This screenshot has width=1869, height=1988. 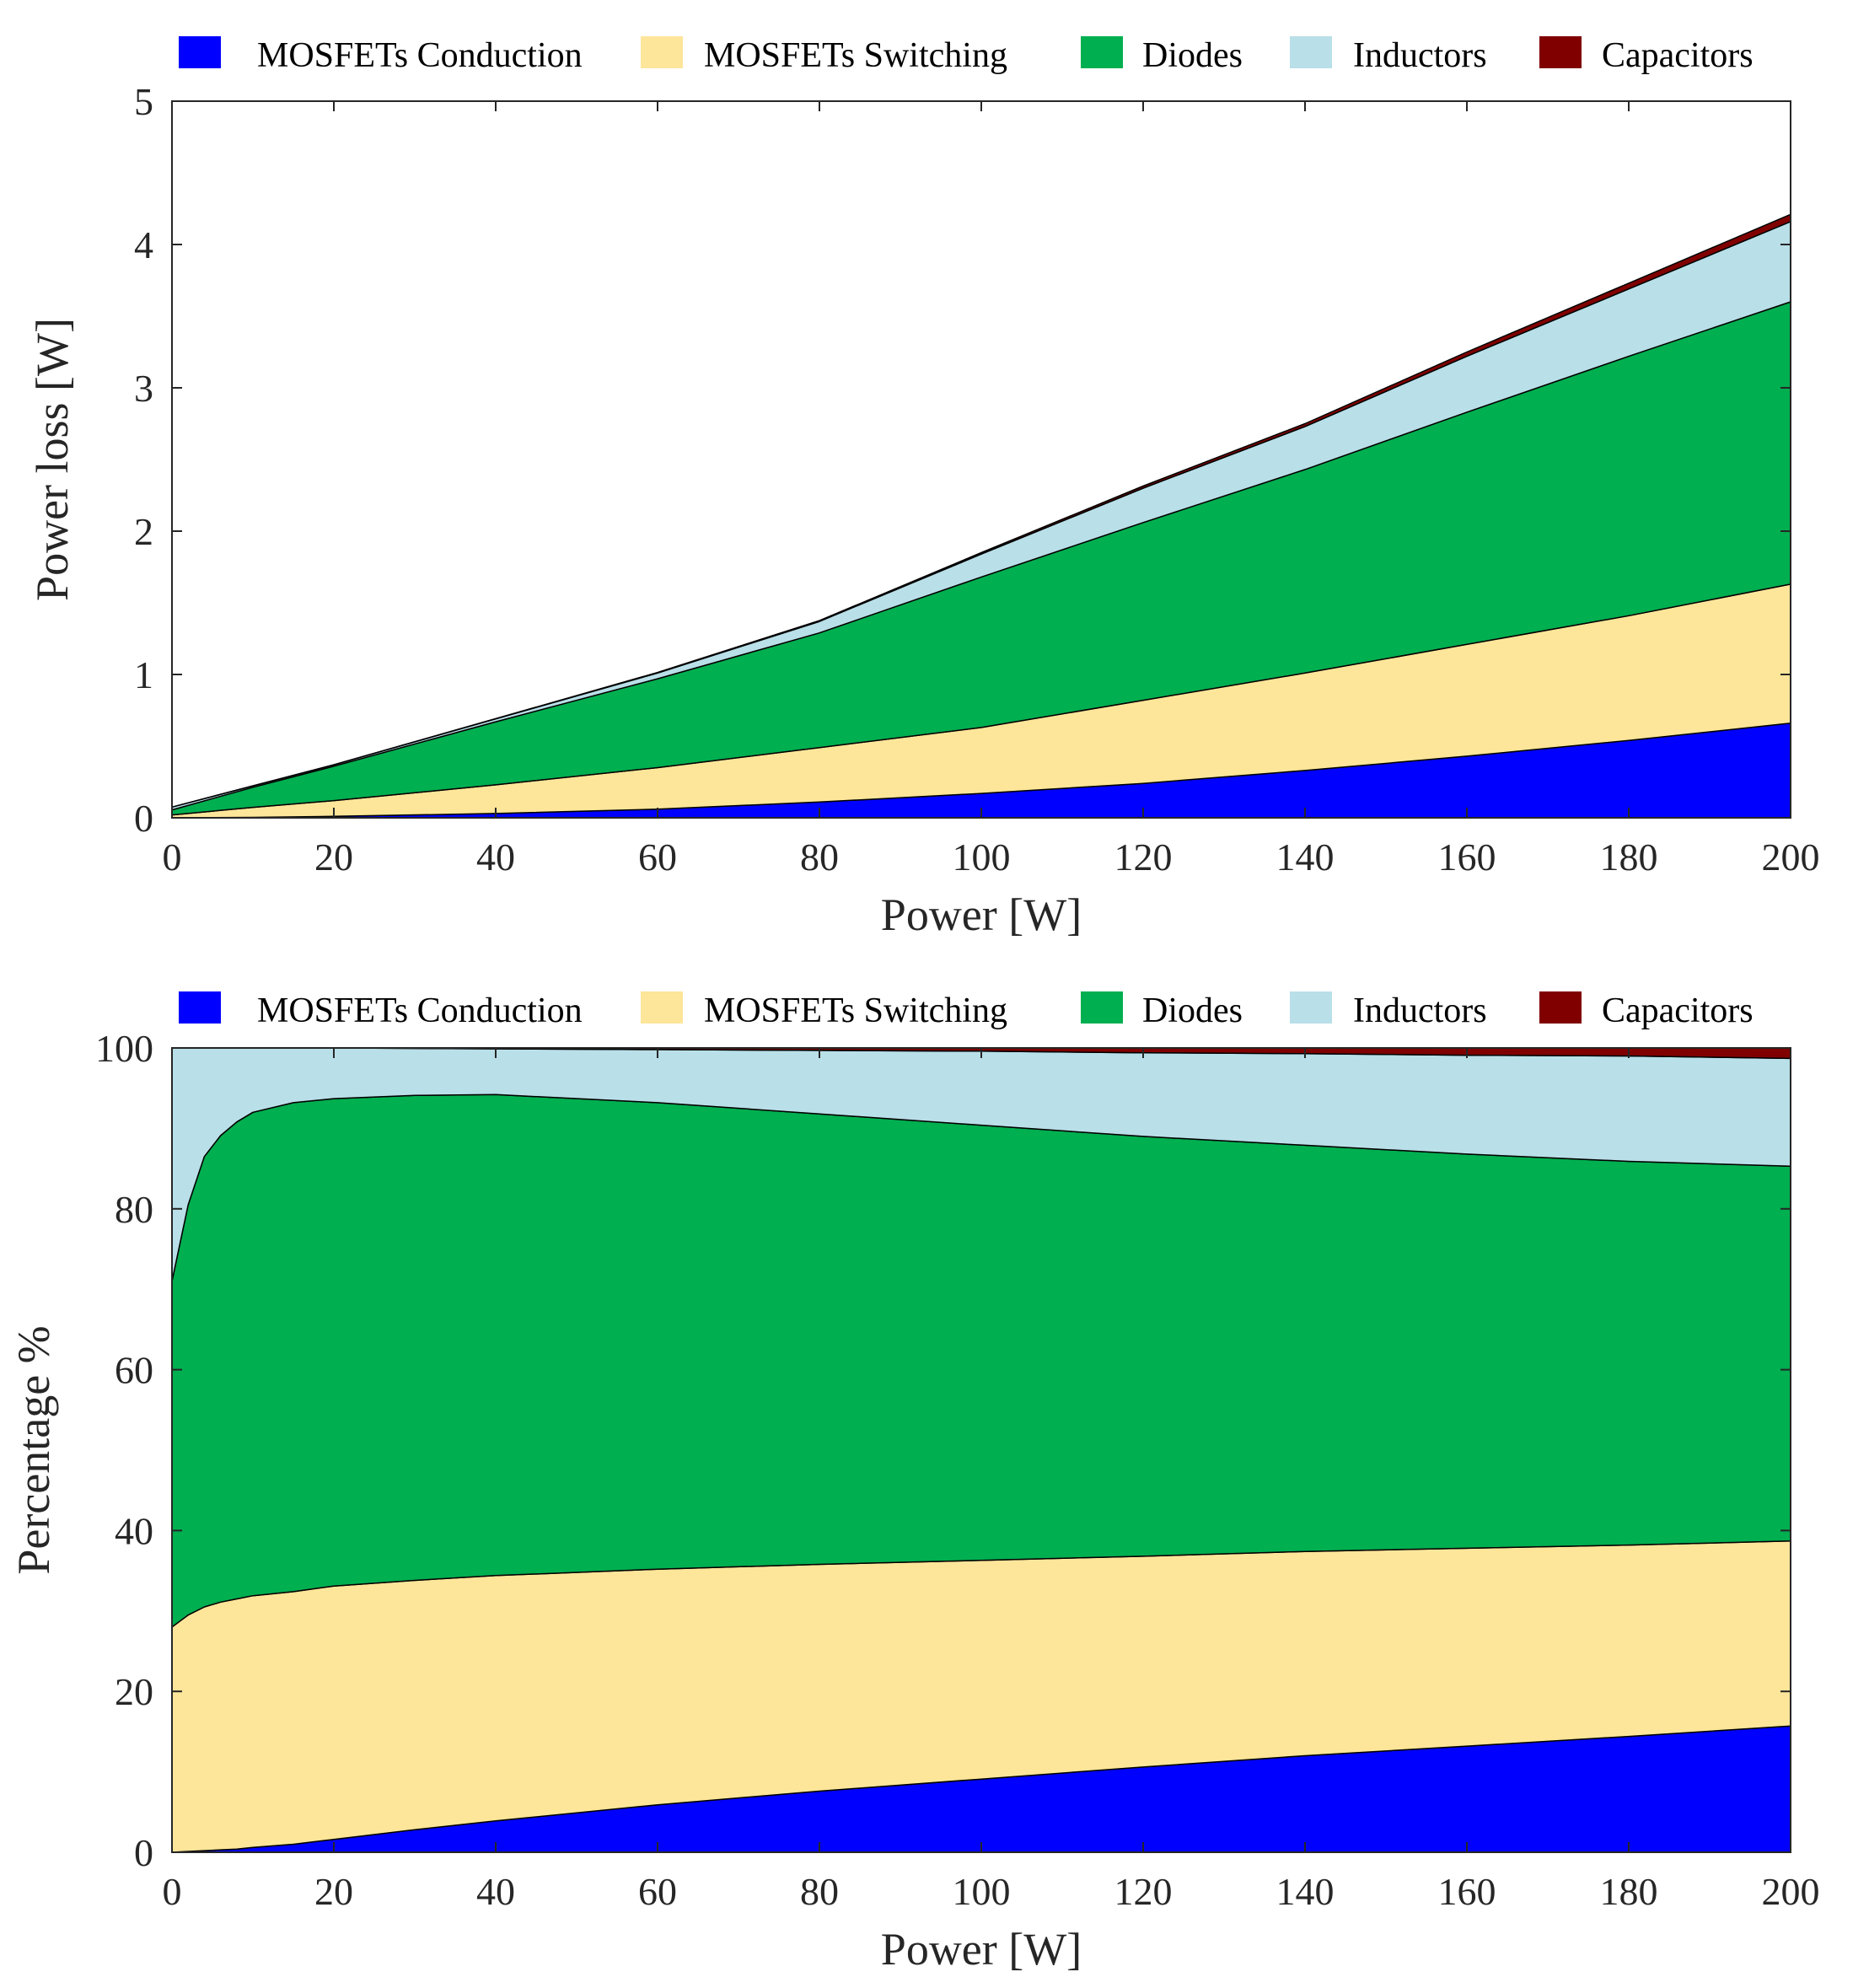 What do you see at coordinates (134, 1691) in the screenshot?
I see `y-tick-label: 20` at bounding box center [134, 1691].